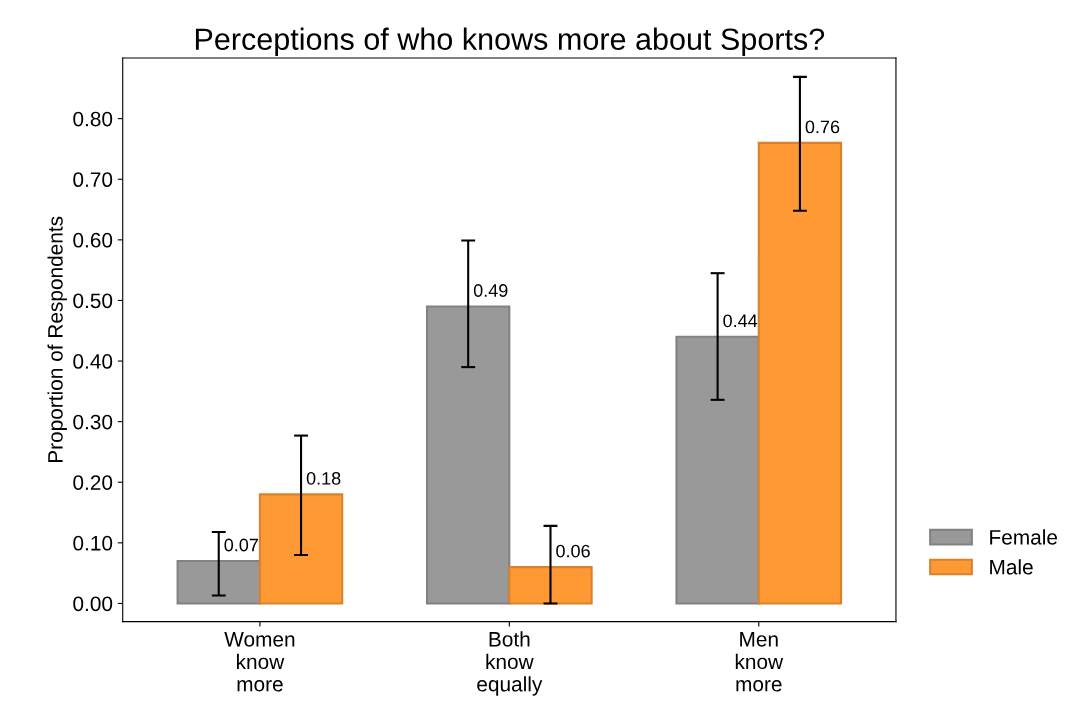 The width and height of the screenshot is (1086, 708). Describe the element at coordinates (93, 240) in the screenshot. I see `y-tick-label: 0.60` at that location.